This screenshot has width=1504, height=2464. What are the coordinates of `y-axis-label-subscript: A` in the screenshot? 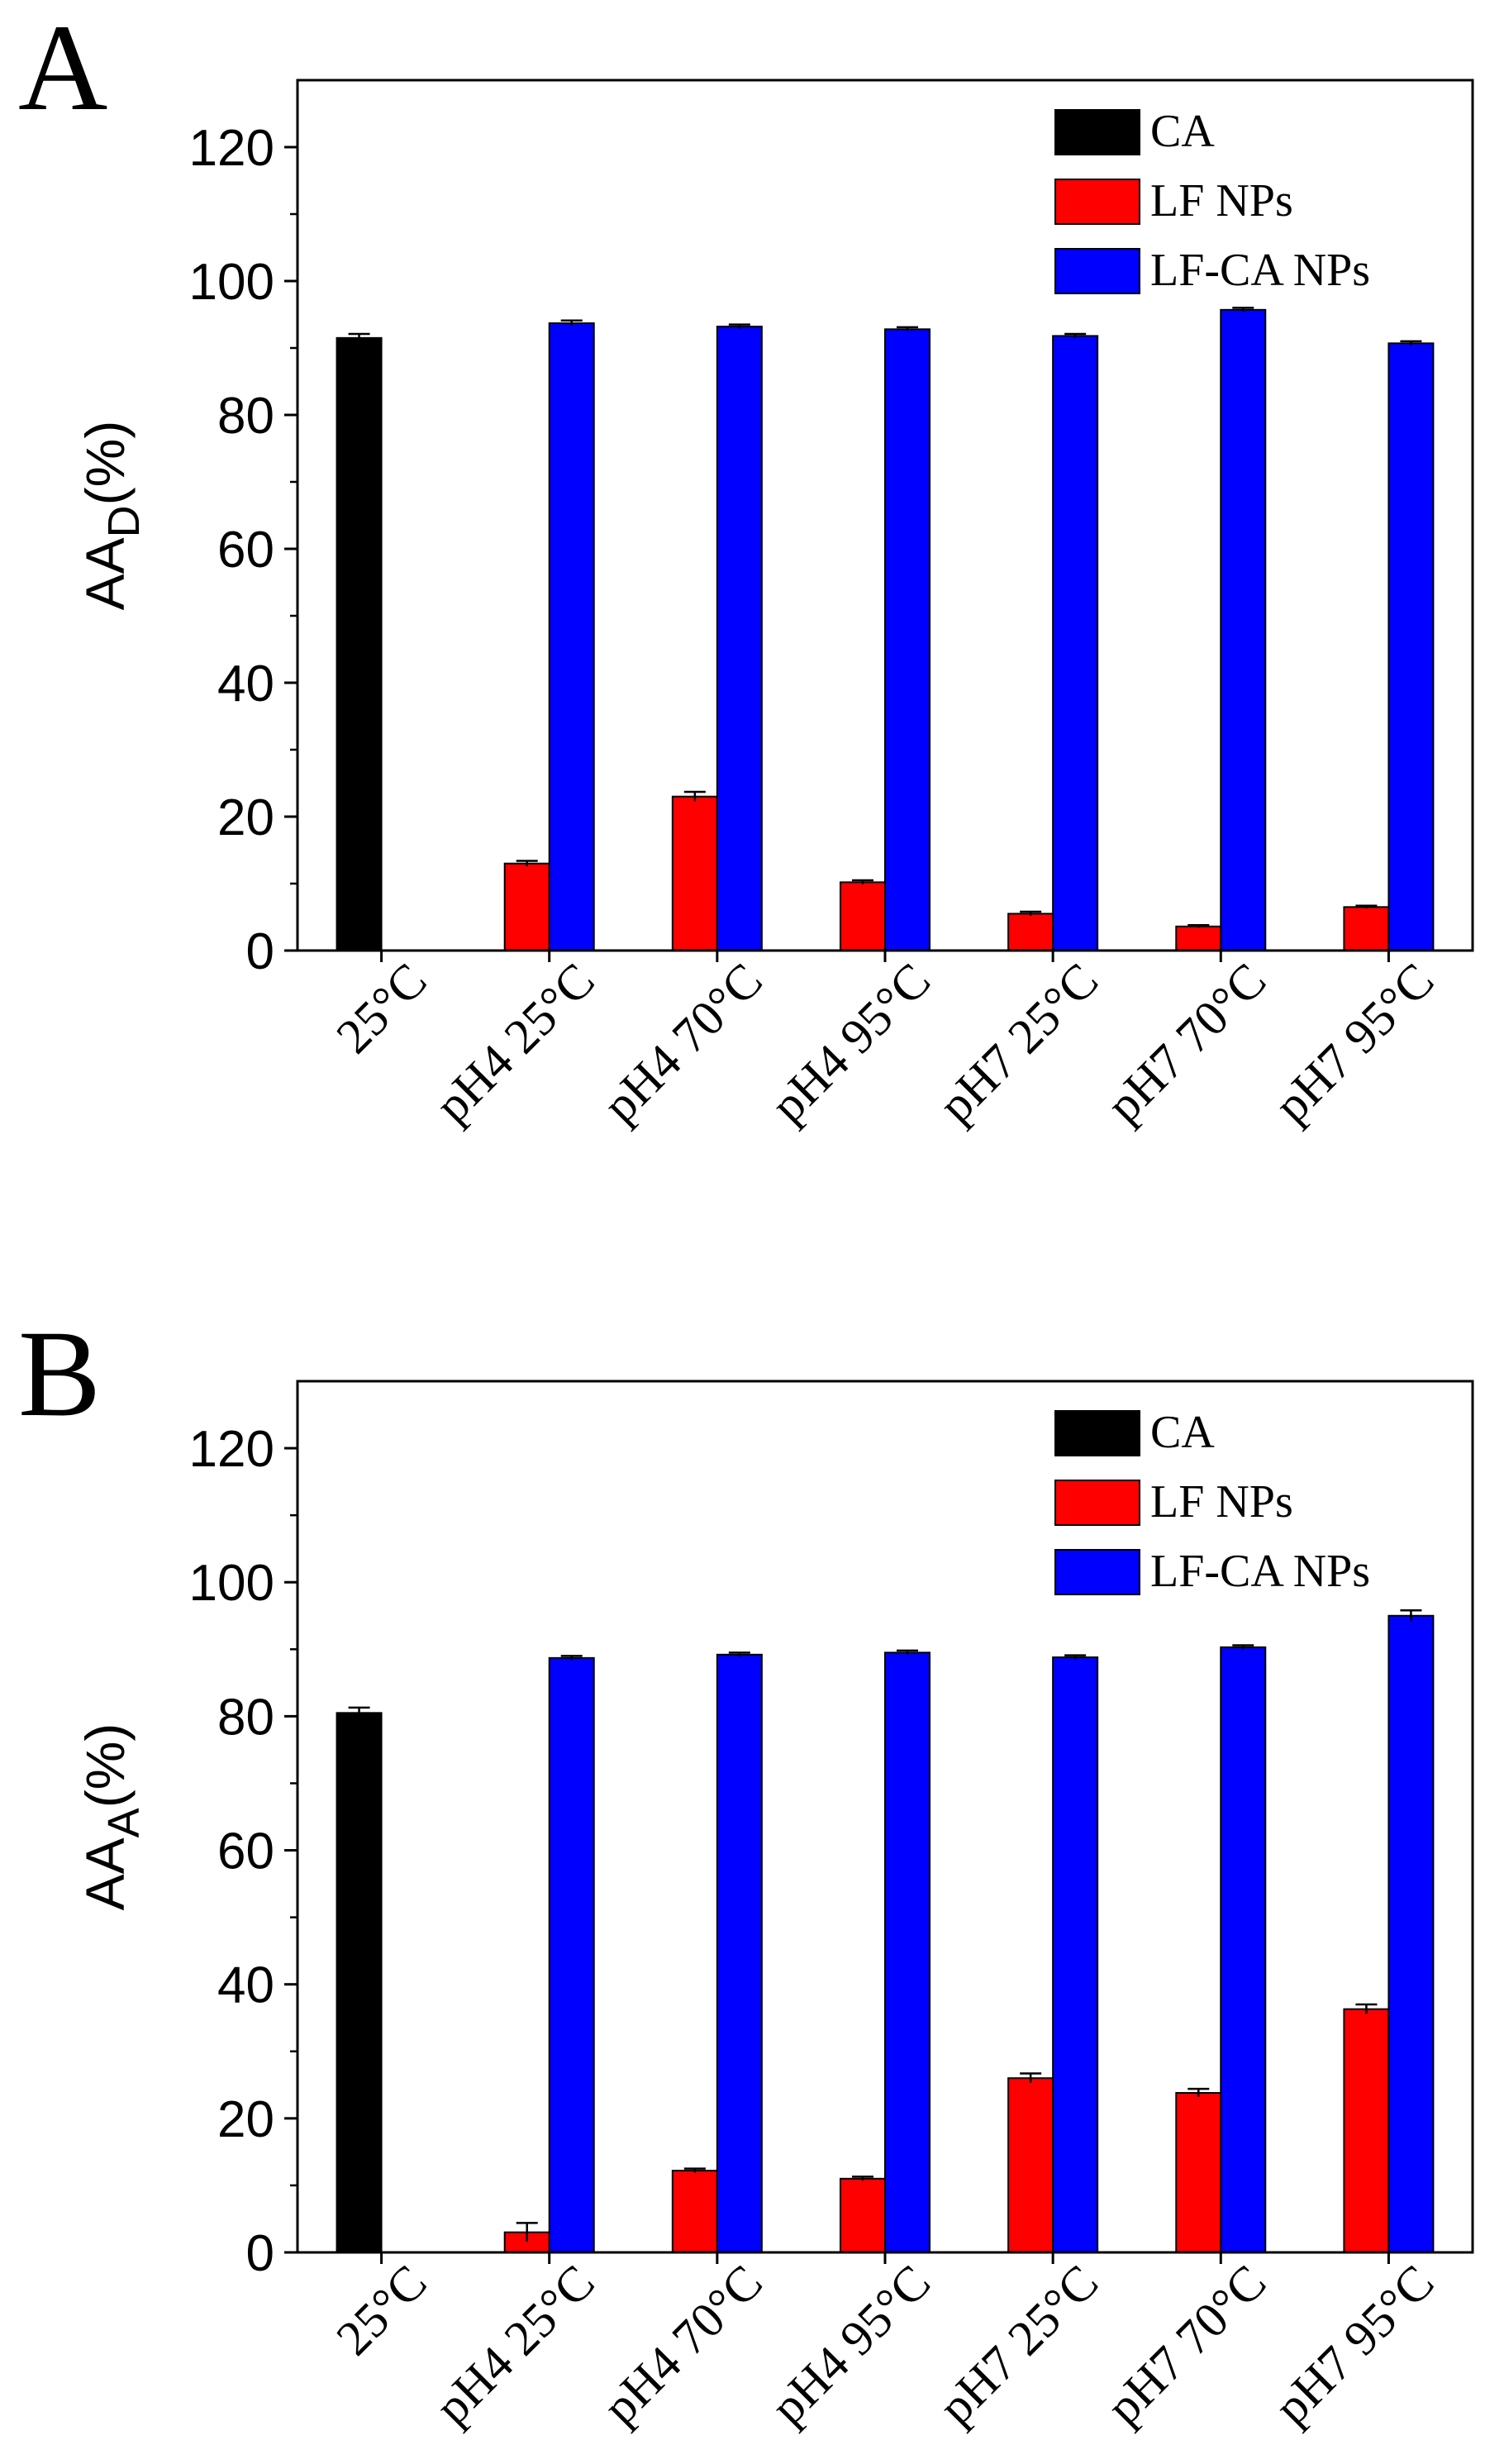 It's located at (124, 1822).